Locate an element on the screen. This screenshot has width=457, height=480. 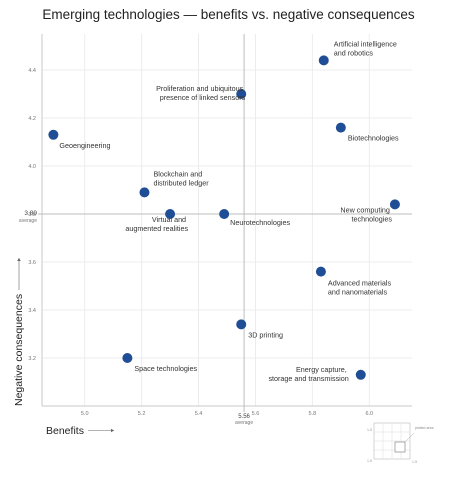
inset-leader is located at coordinates (409, 437).